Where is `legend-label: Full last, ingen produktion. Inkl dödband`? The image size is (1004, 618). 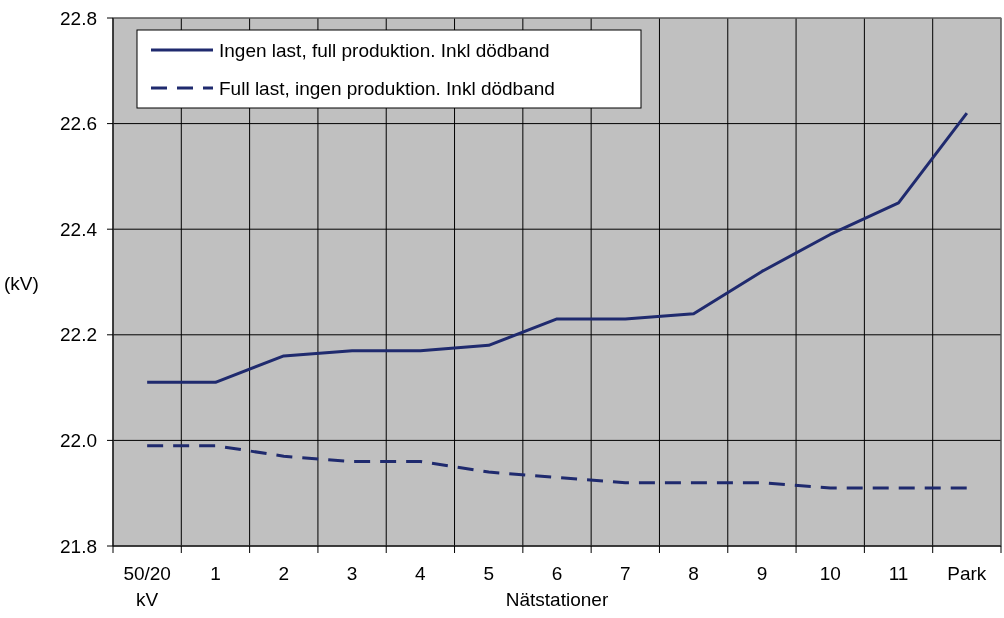
legend-label: Full last, ingen produktion. Inkl dödband is located at coordinates (387, 88).